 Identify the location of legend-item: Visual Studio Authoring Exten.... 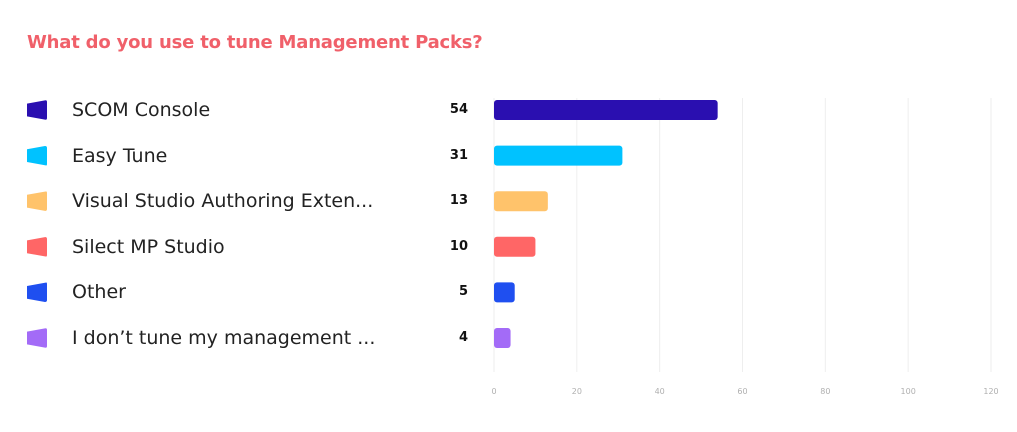
(200, 201).